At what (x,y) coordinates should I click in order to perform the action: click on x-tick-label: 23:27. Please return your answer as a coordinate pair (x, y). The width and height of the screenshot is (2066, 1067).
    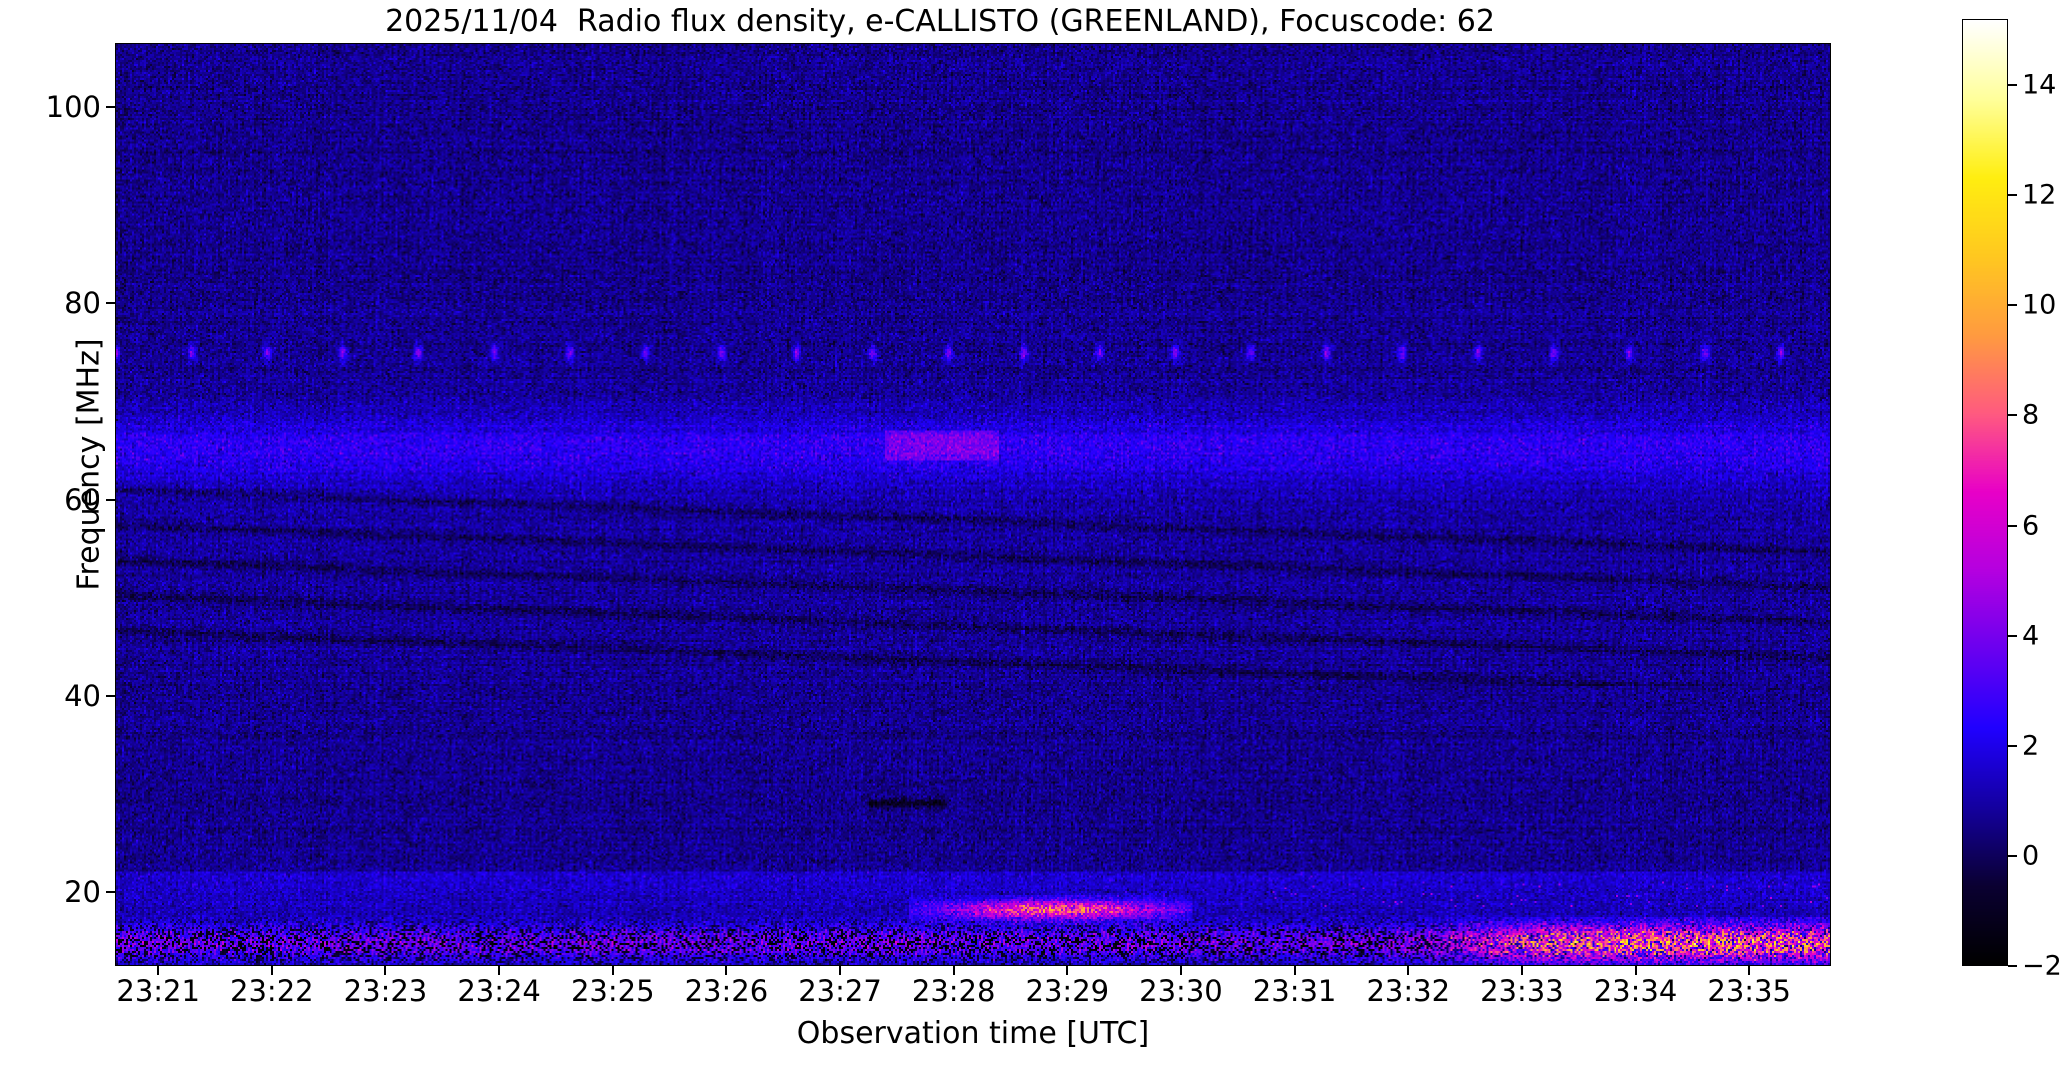
    Looking at the image, I should click on (840, 991).